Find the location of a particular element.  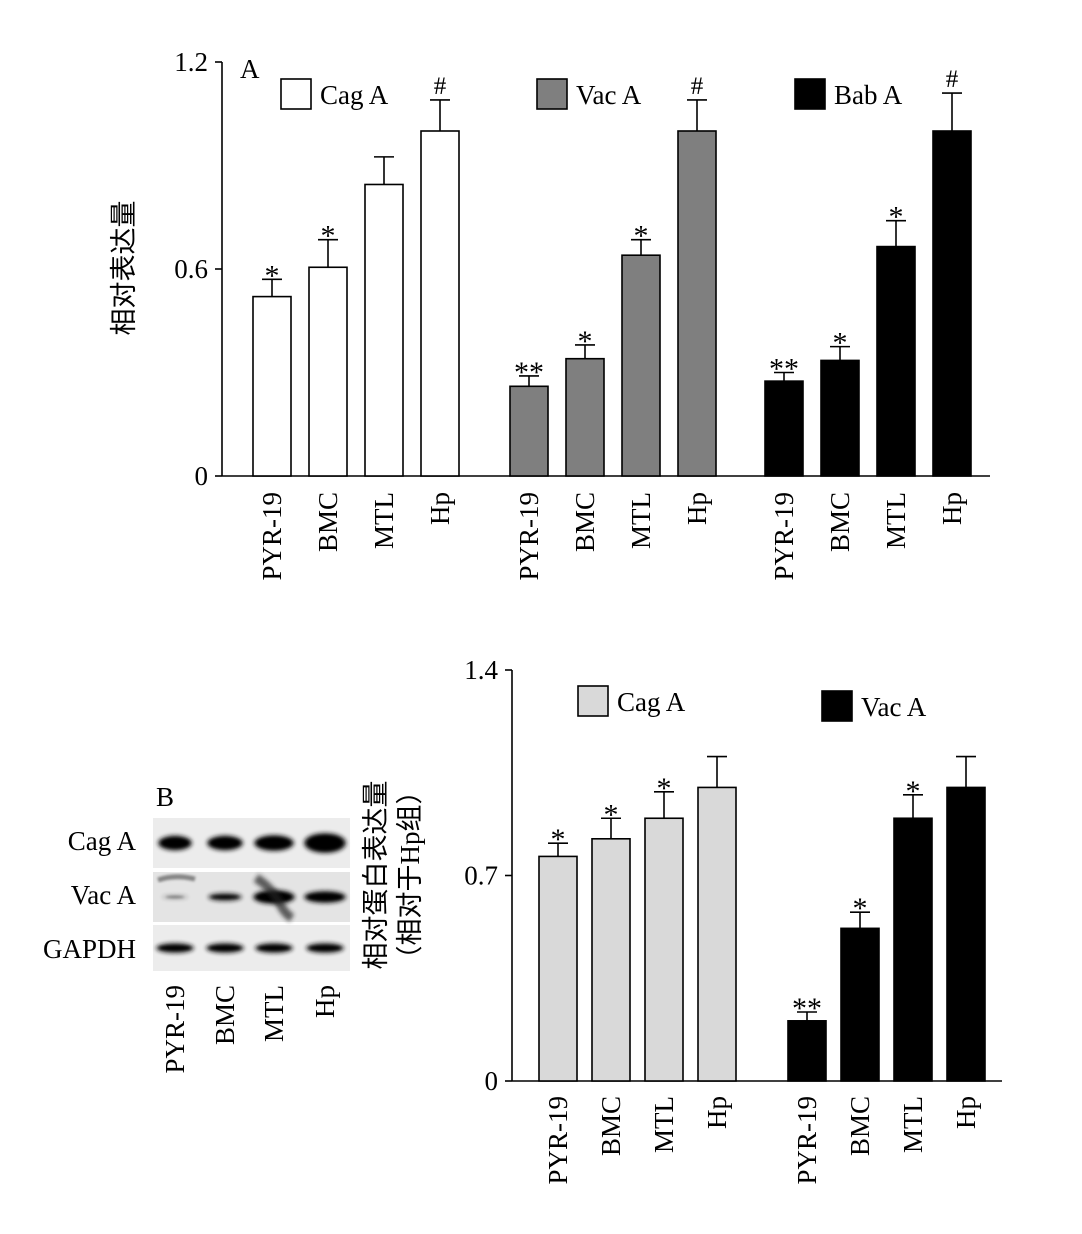

legend-label: Vac A is located at coordinates (894, 707).